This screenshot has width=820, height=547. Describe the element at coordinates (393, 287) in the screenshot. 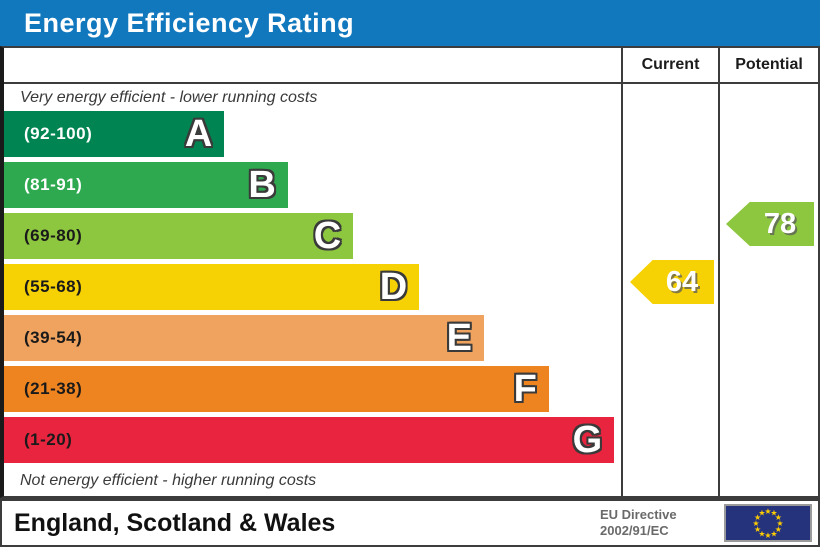

I see `band-letter-d: D` at that location.